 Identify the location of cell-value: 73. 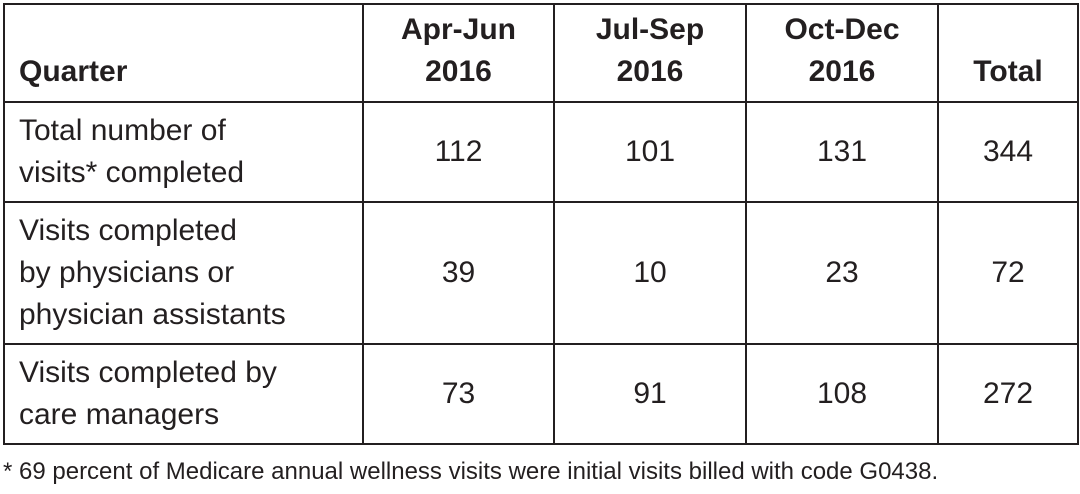
(458, 394).